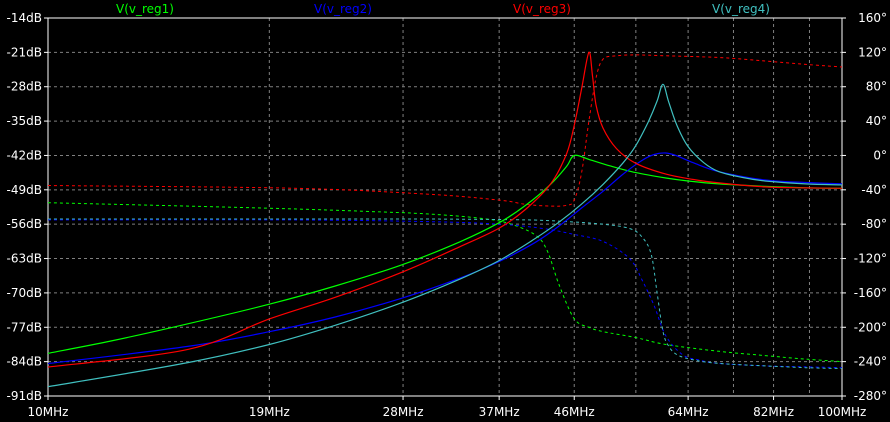  I want to click on right-tick-label: -240°, so click(870, 362).